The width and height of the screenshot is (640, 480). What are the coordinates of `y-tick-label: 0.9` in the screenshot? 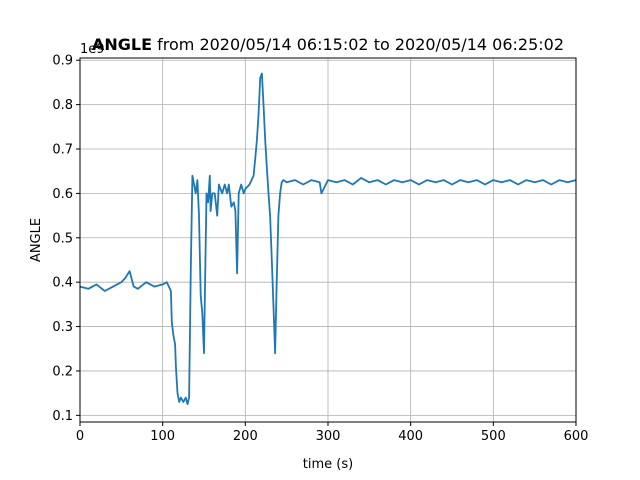 It's located at (62, 61).